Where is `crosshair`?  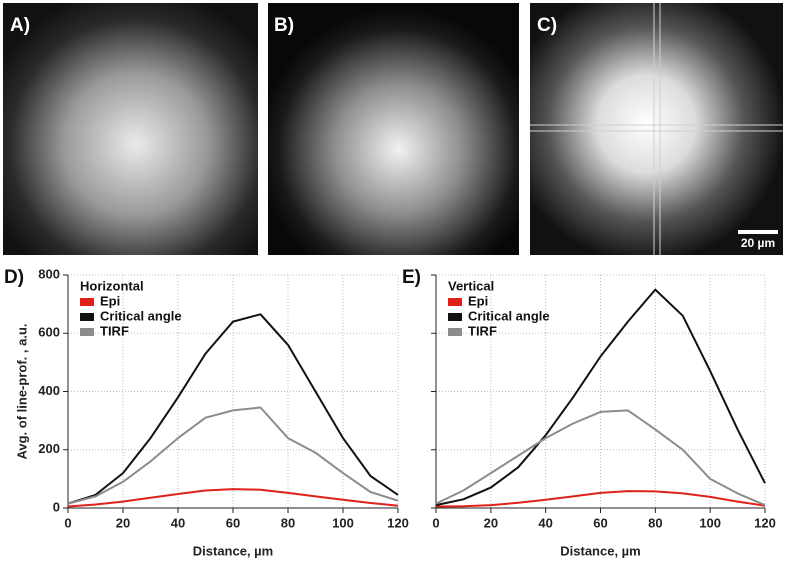 crosshair is located at coordinates (656, 129).